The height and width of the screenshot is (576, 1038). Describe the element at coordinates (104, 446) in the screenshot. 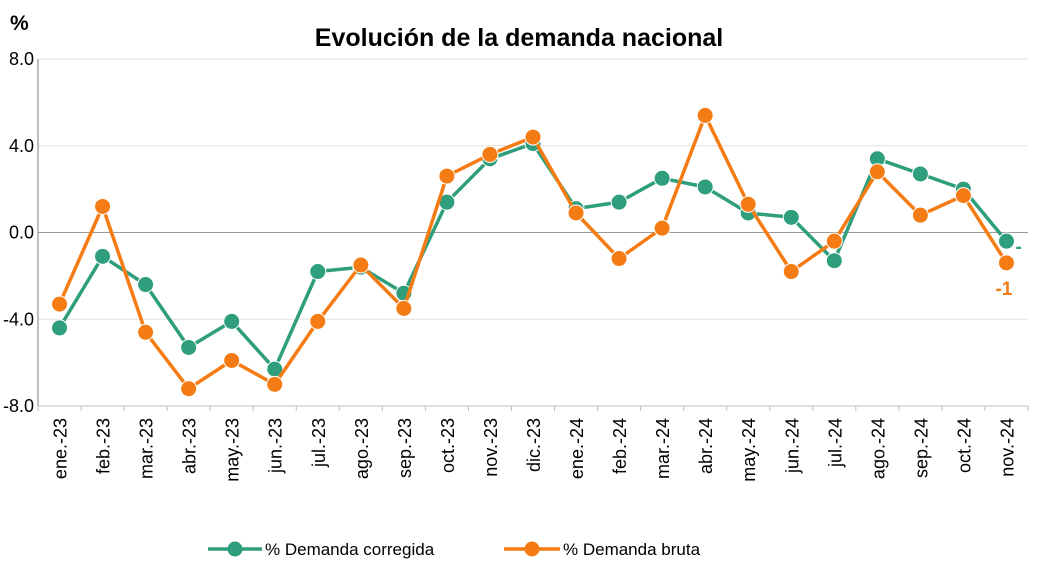

I see `x-tick-label: feb.-23` at that location.